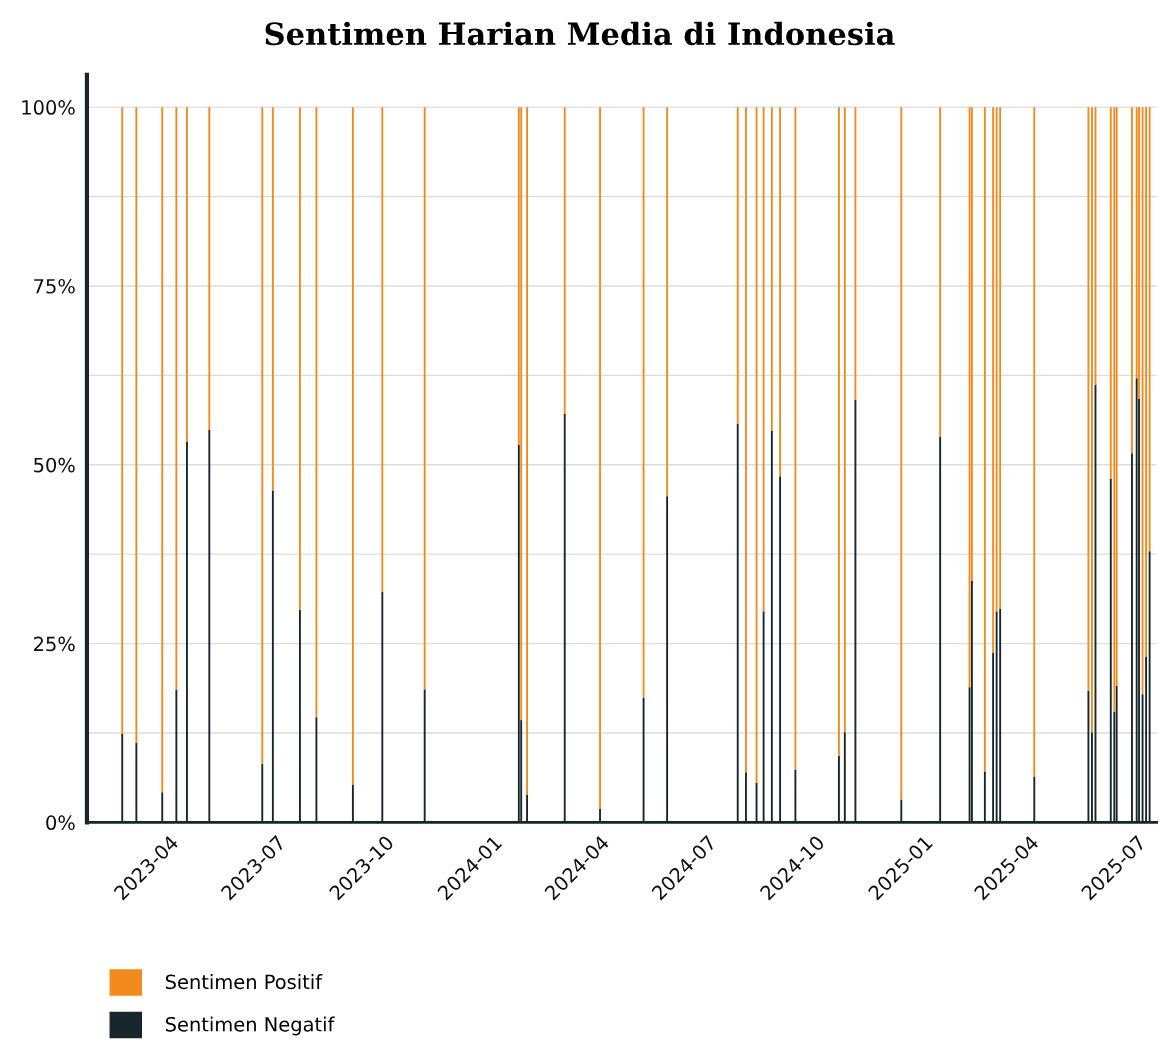  Describe the element at coordinates (54, 644) in the screenshot. I see `y-tick-label: 25%` at that location.